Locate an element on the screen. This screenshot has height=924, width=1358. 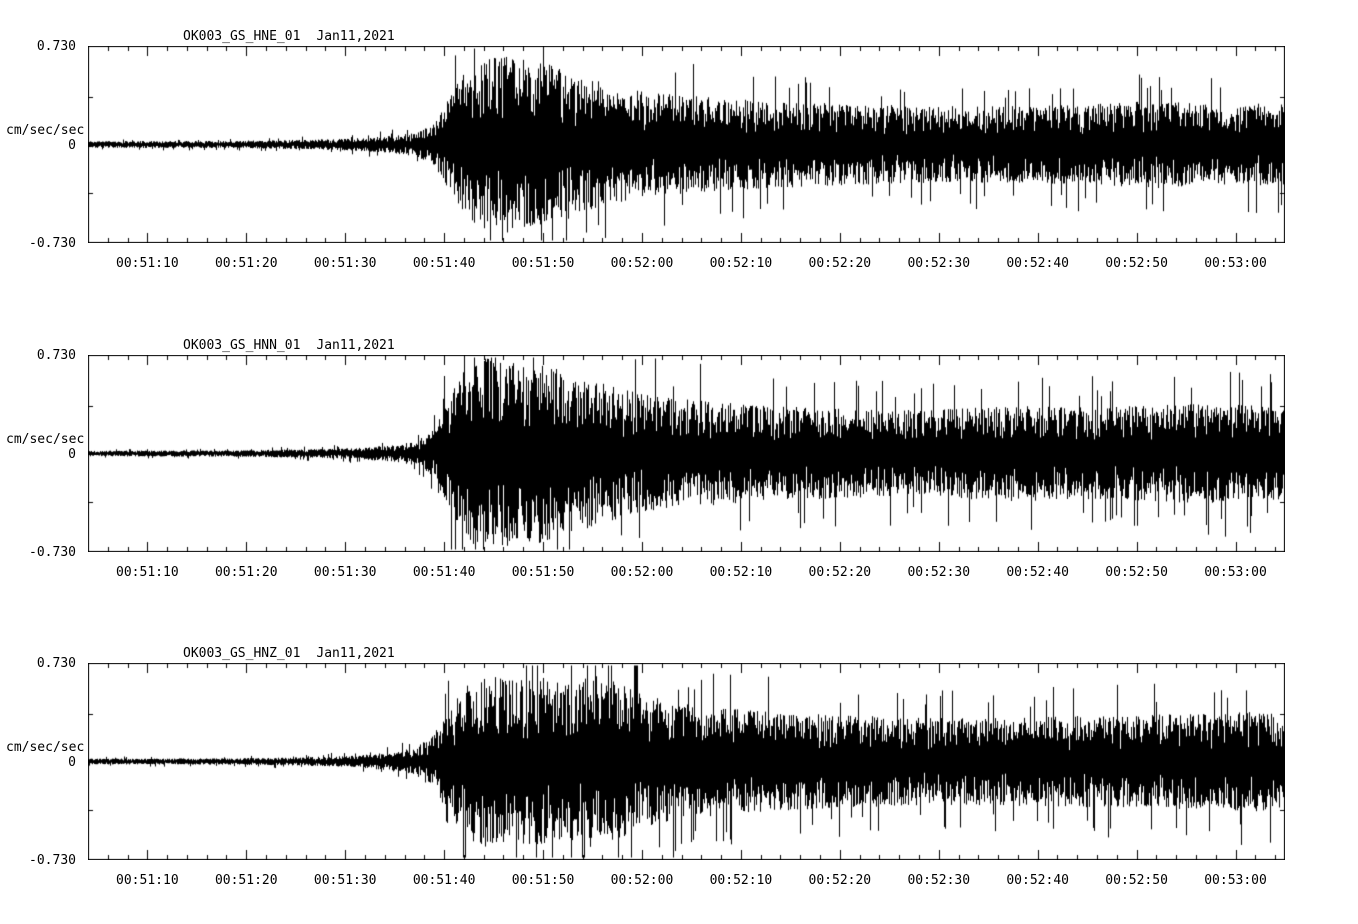
channel-title: OK003_GS_HNN_01 is located at coordinates (242, 345).